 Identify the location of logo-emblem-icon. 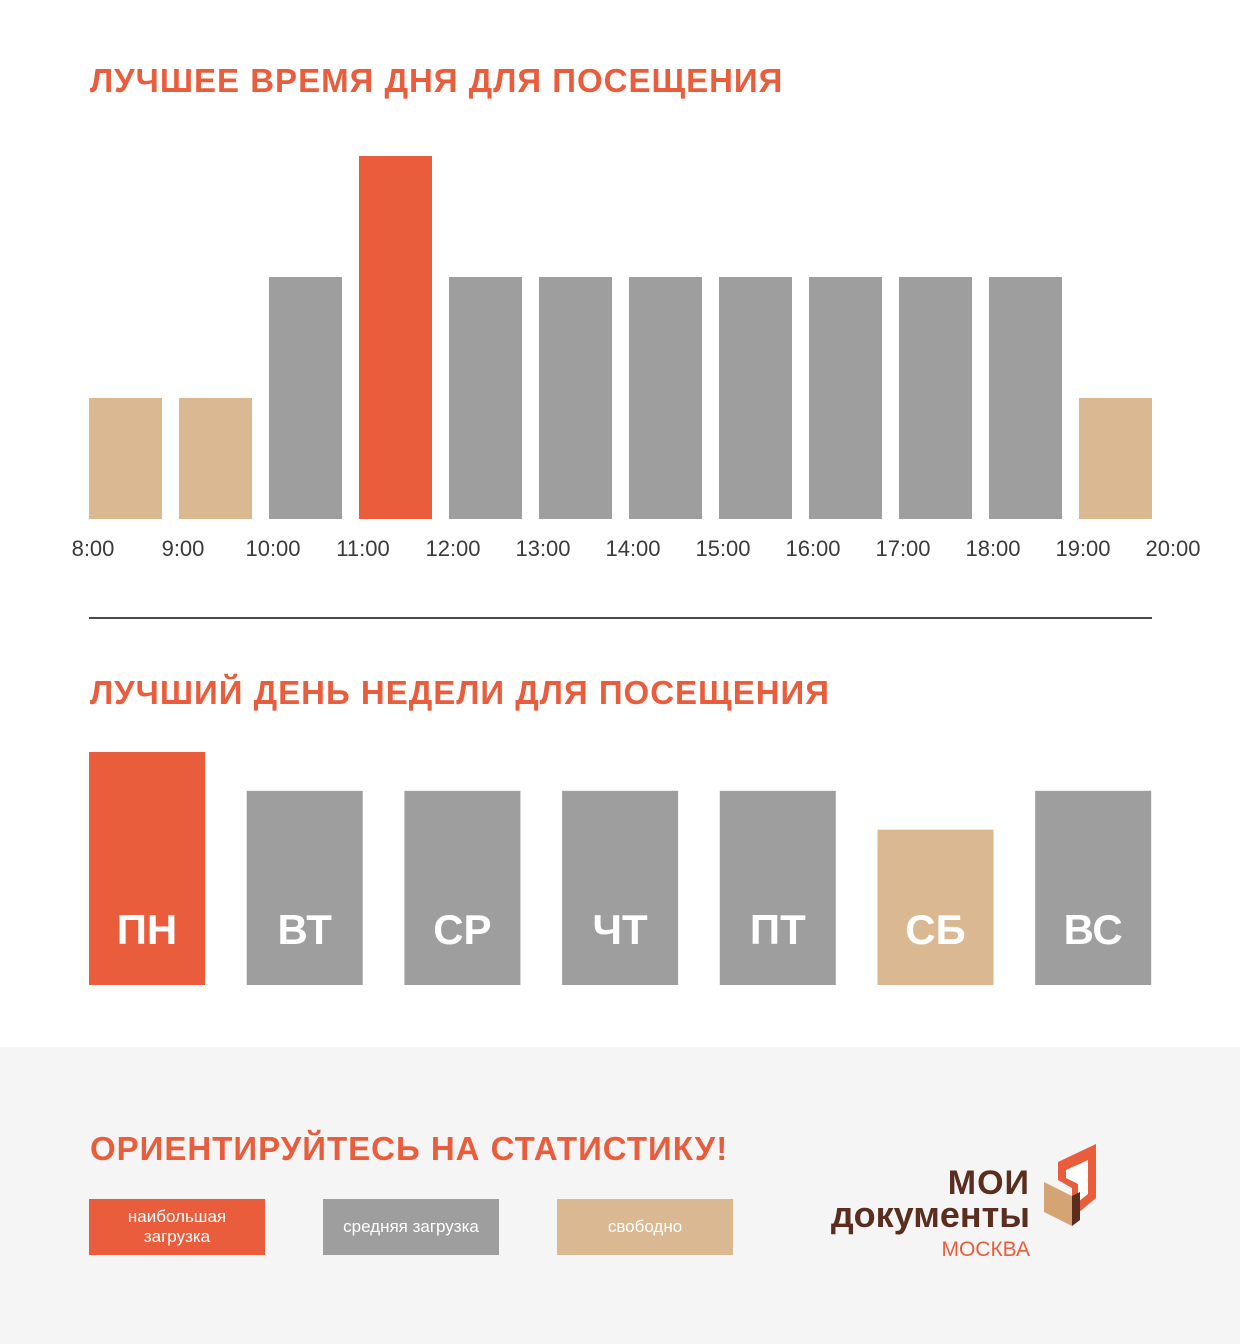
(1070, 1185).